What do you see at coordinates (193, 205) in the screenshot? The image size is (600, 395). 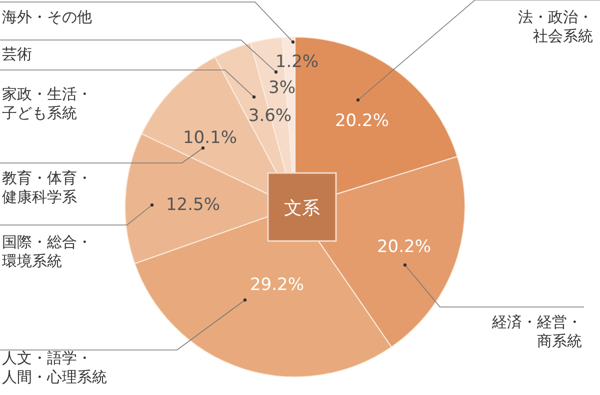 I see `data-label: 12.5%` at bounding box center [193, 205].